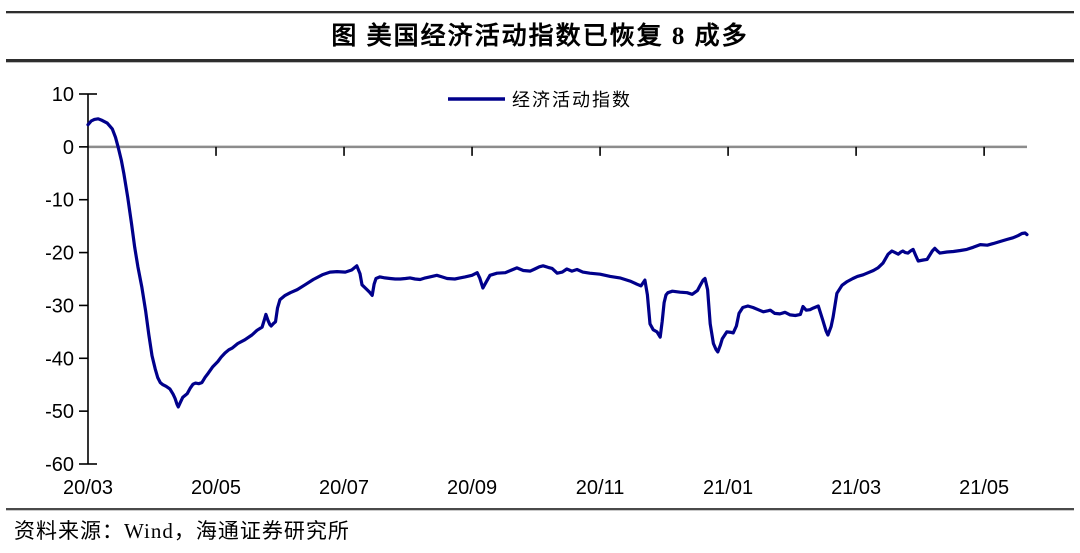 Image resolution: width=1080 pixels, height=553 pixels. What do you see at coordinates (88, 488) in the screenshot?
I see `x-tick-label-20/03: 20/03` at bounding box center [88, 488].